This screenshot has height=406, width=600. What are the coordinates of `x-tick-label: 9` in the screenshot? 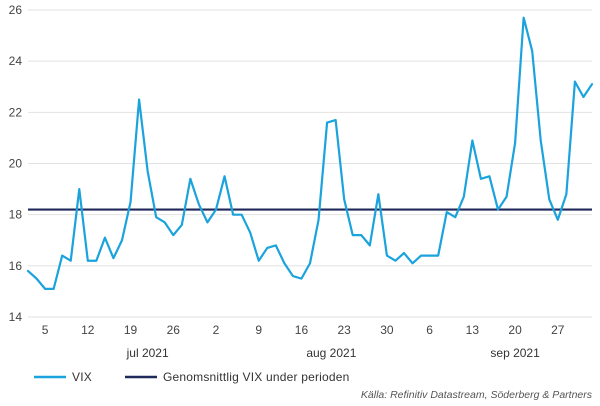 It's located at (258, 330).